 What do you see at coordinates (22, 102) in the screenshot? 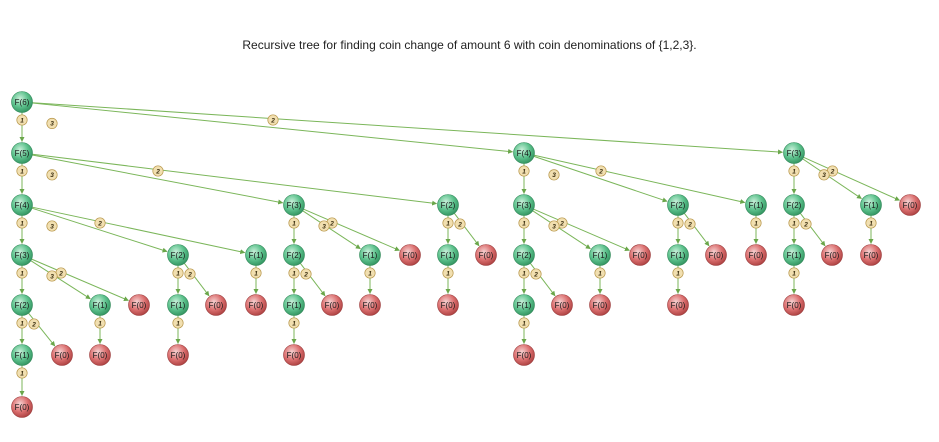
I see `node-label: F(6)` at bounding box center [22, 102].